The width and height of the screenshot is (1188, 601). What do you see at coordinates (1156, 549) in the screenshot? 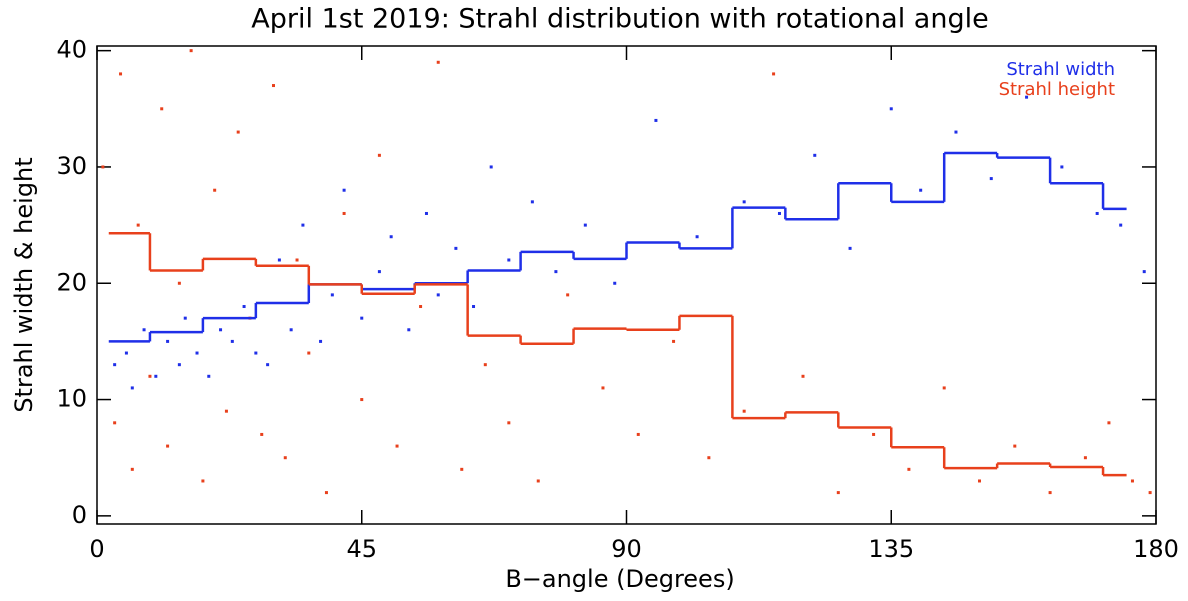
I see `x-tick-label: 180` at bounding box center [1156, 549].